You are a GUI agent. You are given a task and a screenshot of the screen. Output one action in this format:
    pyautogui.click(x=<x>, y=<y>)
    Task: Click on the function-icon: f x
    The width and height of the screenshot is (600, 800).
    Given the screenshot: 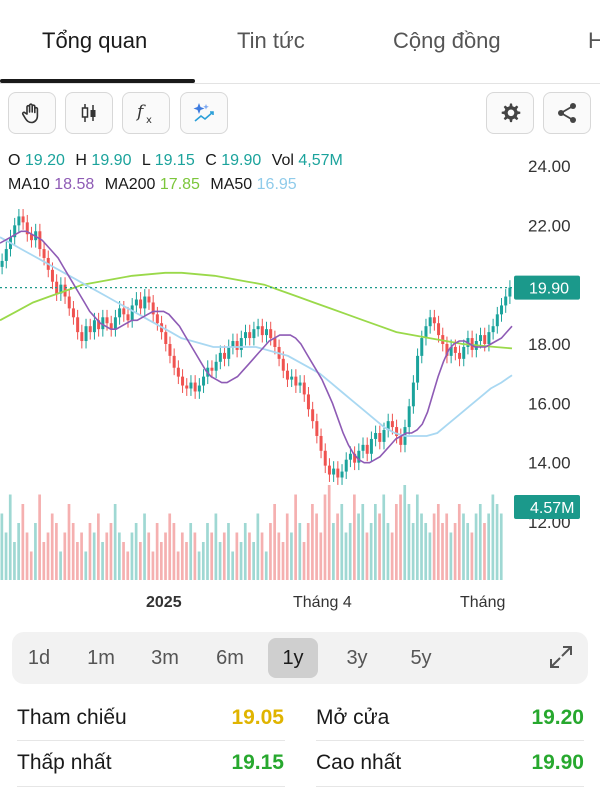 What is the action you would take?
    pyautogui.click(x=143, y=114)
    